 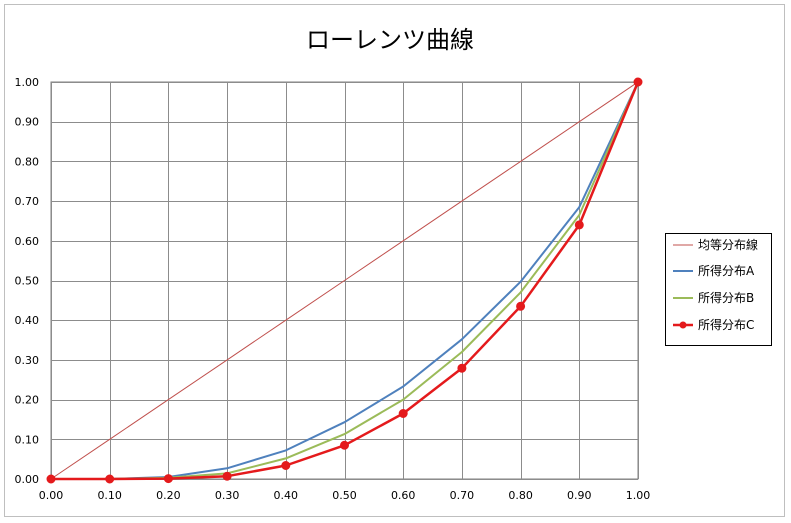 I want to click on chart-title: ローレンツ曲線, so click(x=390, y=40).